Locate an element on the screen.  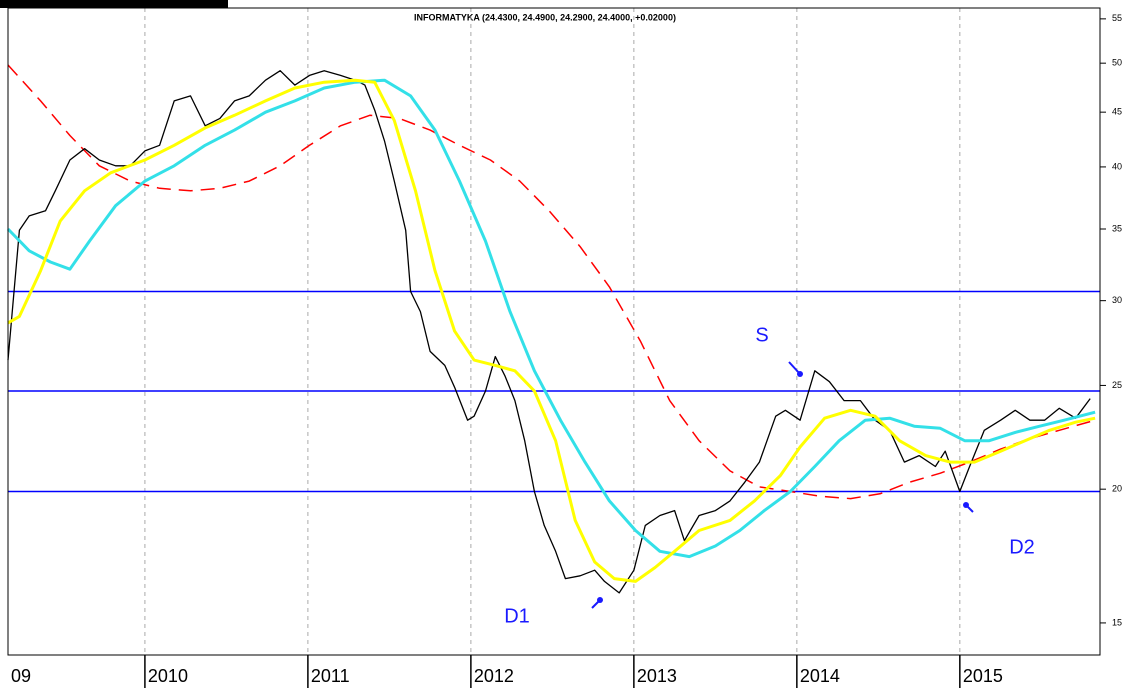
x-tick-label: 09 is located at coordinates (21, 676).